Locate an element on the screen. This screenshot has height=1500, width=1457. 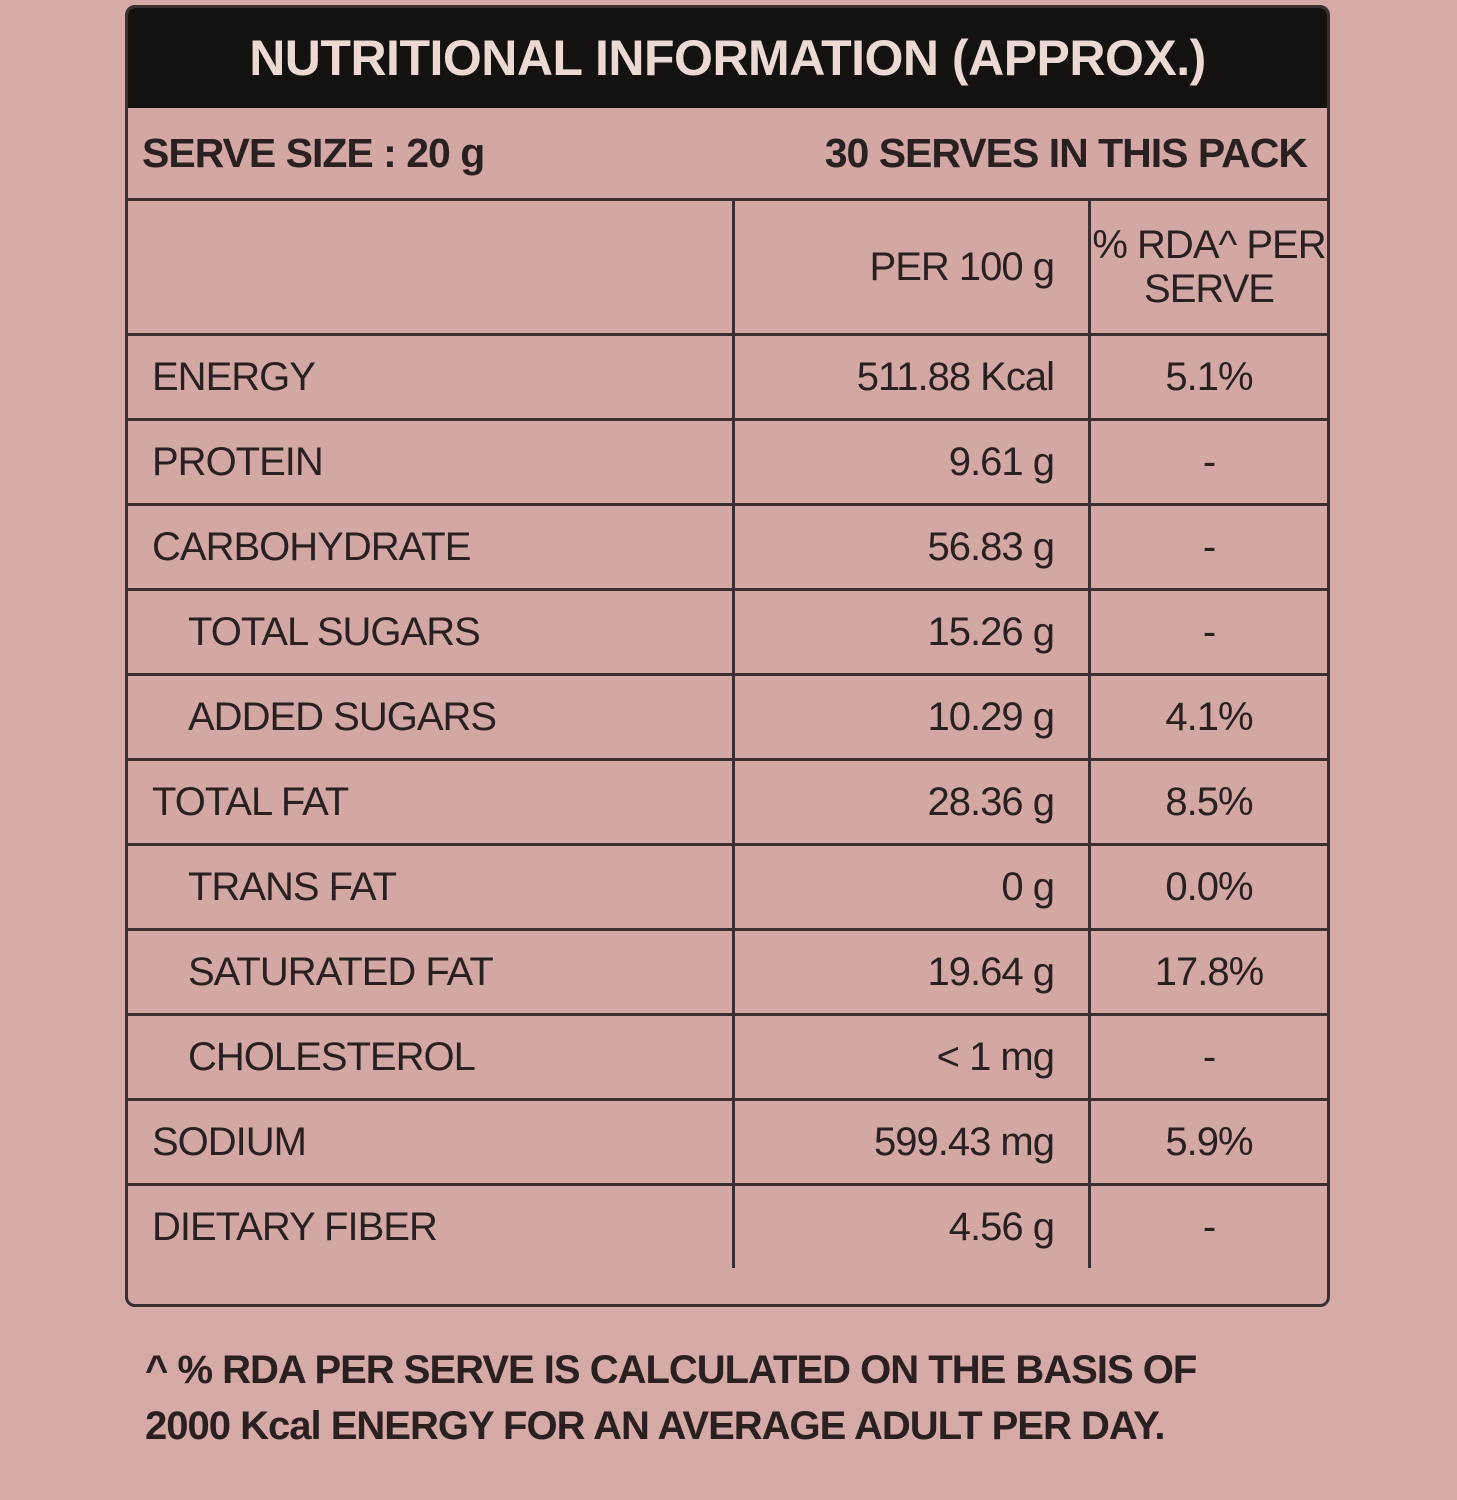
nutrient-name: TOTAL FAT is located at coordinates (431, 802).